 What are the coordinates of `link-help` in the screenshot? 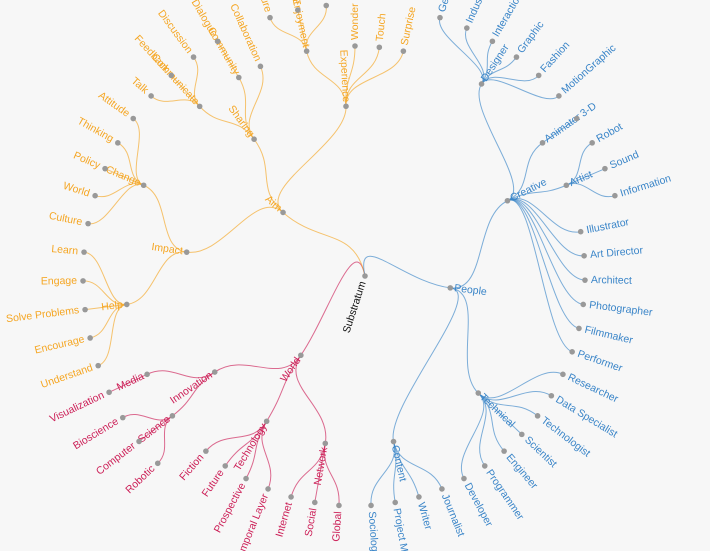 It's located at (156, 278).